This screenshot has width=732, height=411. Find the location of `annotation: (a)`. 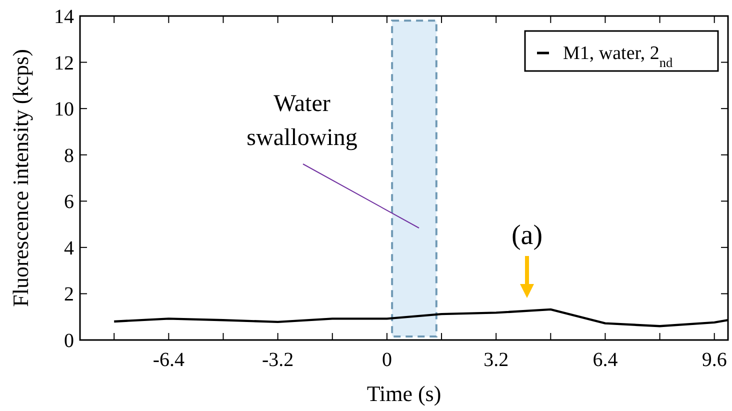

annotation: (a) is located at coordinates (527, 235).